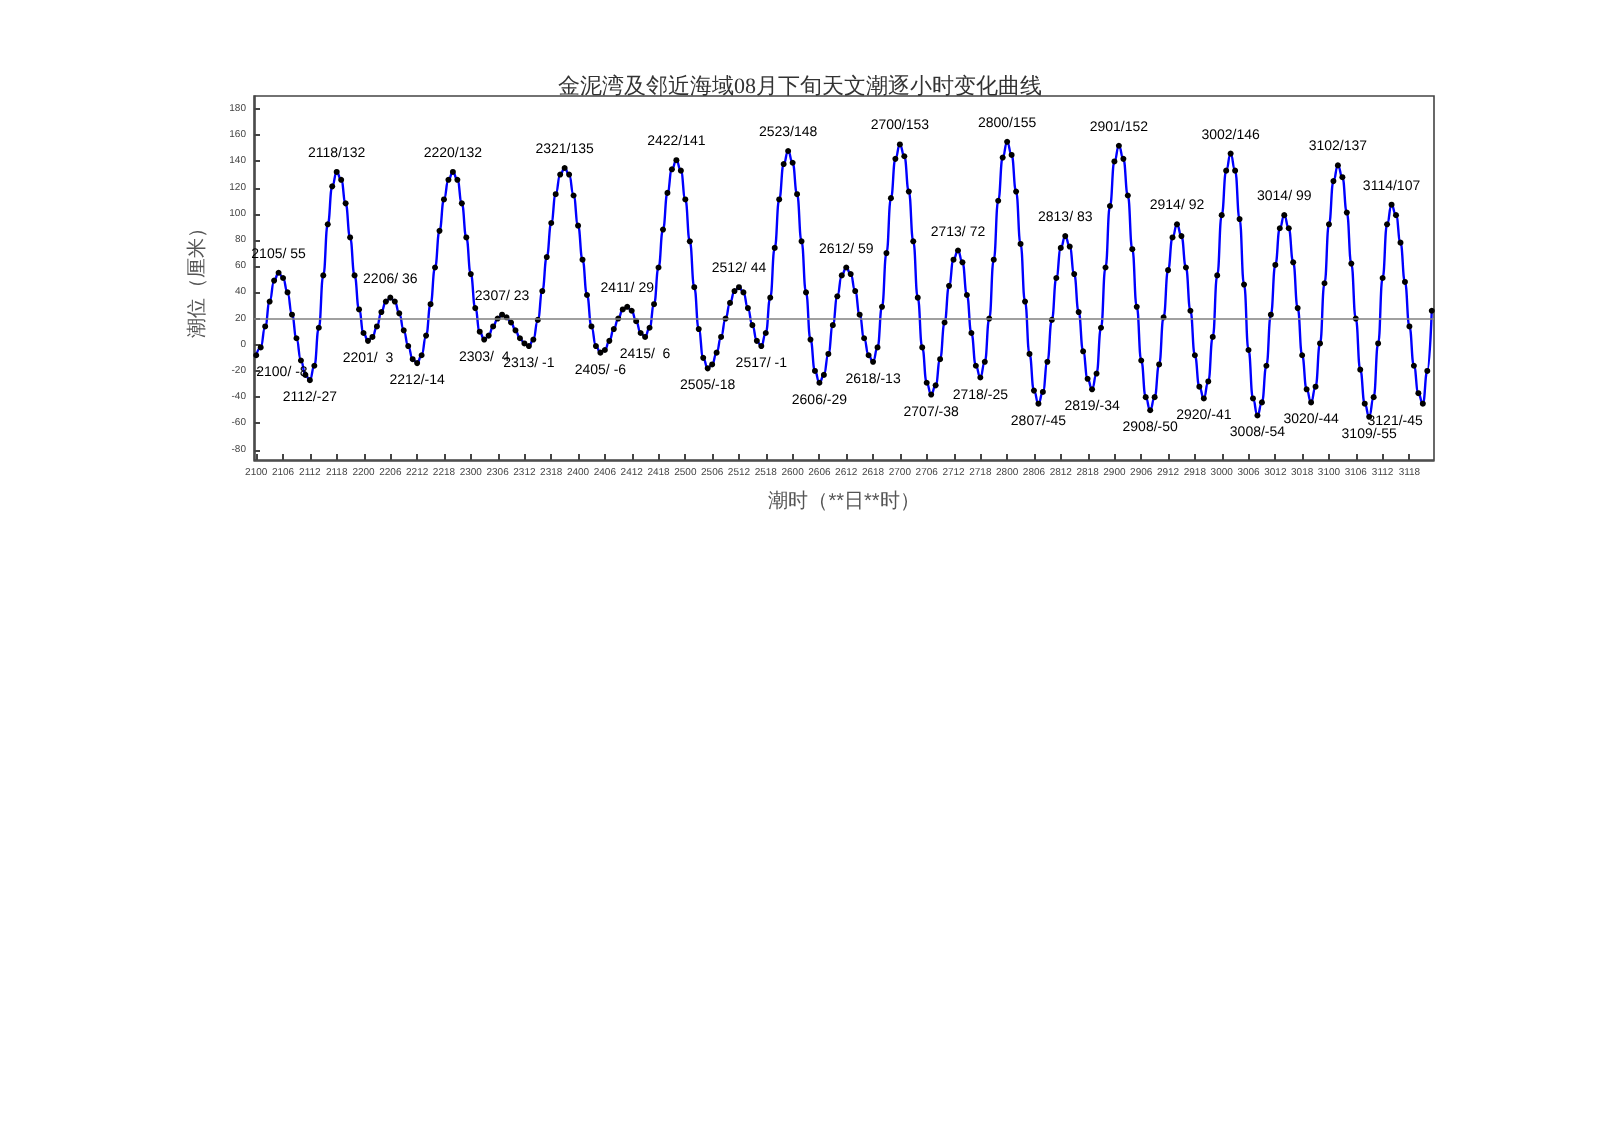 The width and height of the screenshot is (1600, 1132). I want to click on chart-title: 金泥湾及邻近海域08月下旬天文潮逐小时变化曲线, so click(800, 86).